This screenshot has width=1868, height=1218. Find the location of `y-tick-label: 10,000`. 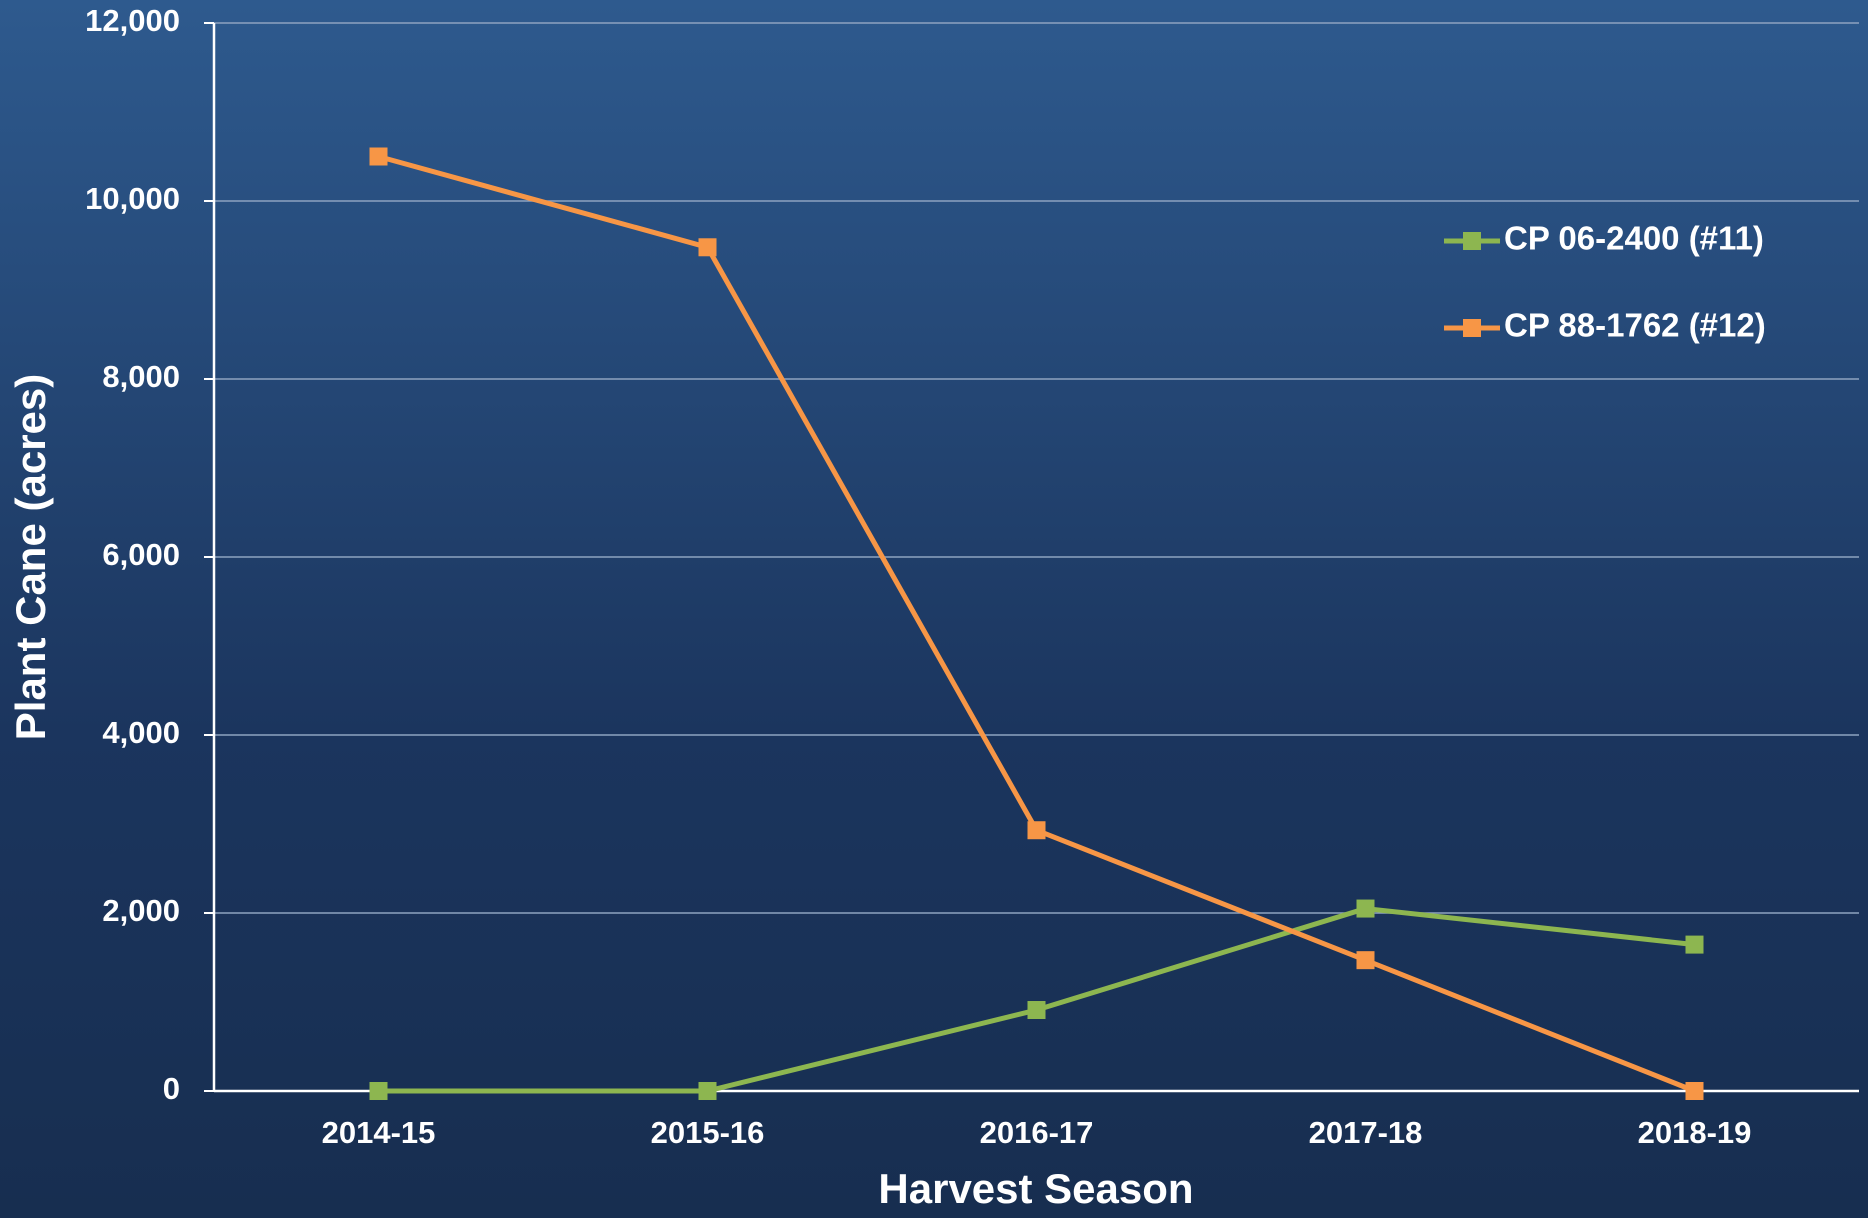

y-tick-label: 10,000 is located at coordinates (132, 198).